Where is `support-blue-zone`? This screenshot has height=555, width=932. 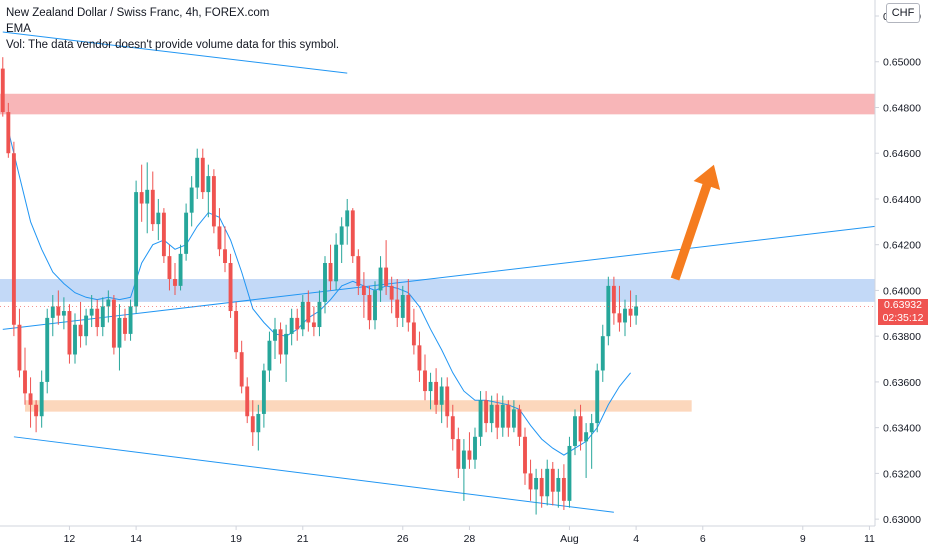
support-blue-zone is located at coordinates (437, 290).